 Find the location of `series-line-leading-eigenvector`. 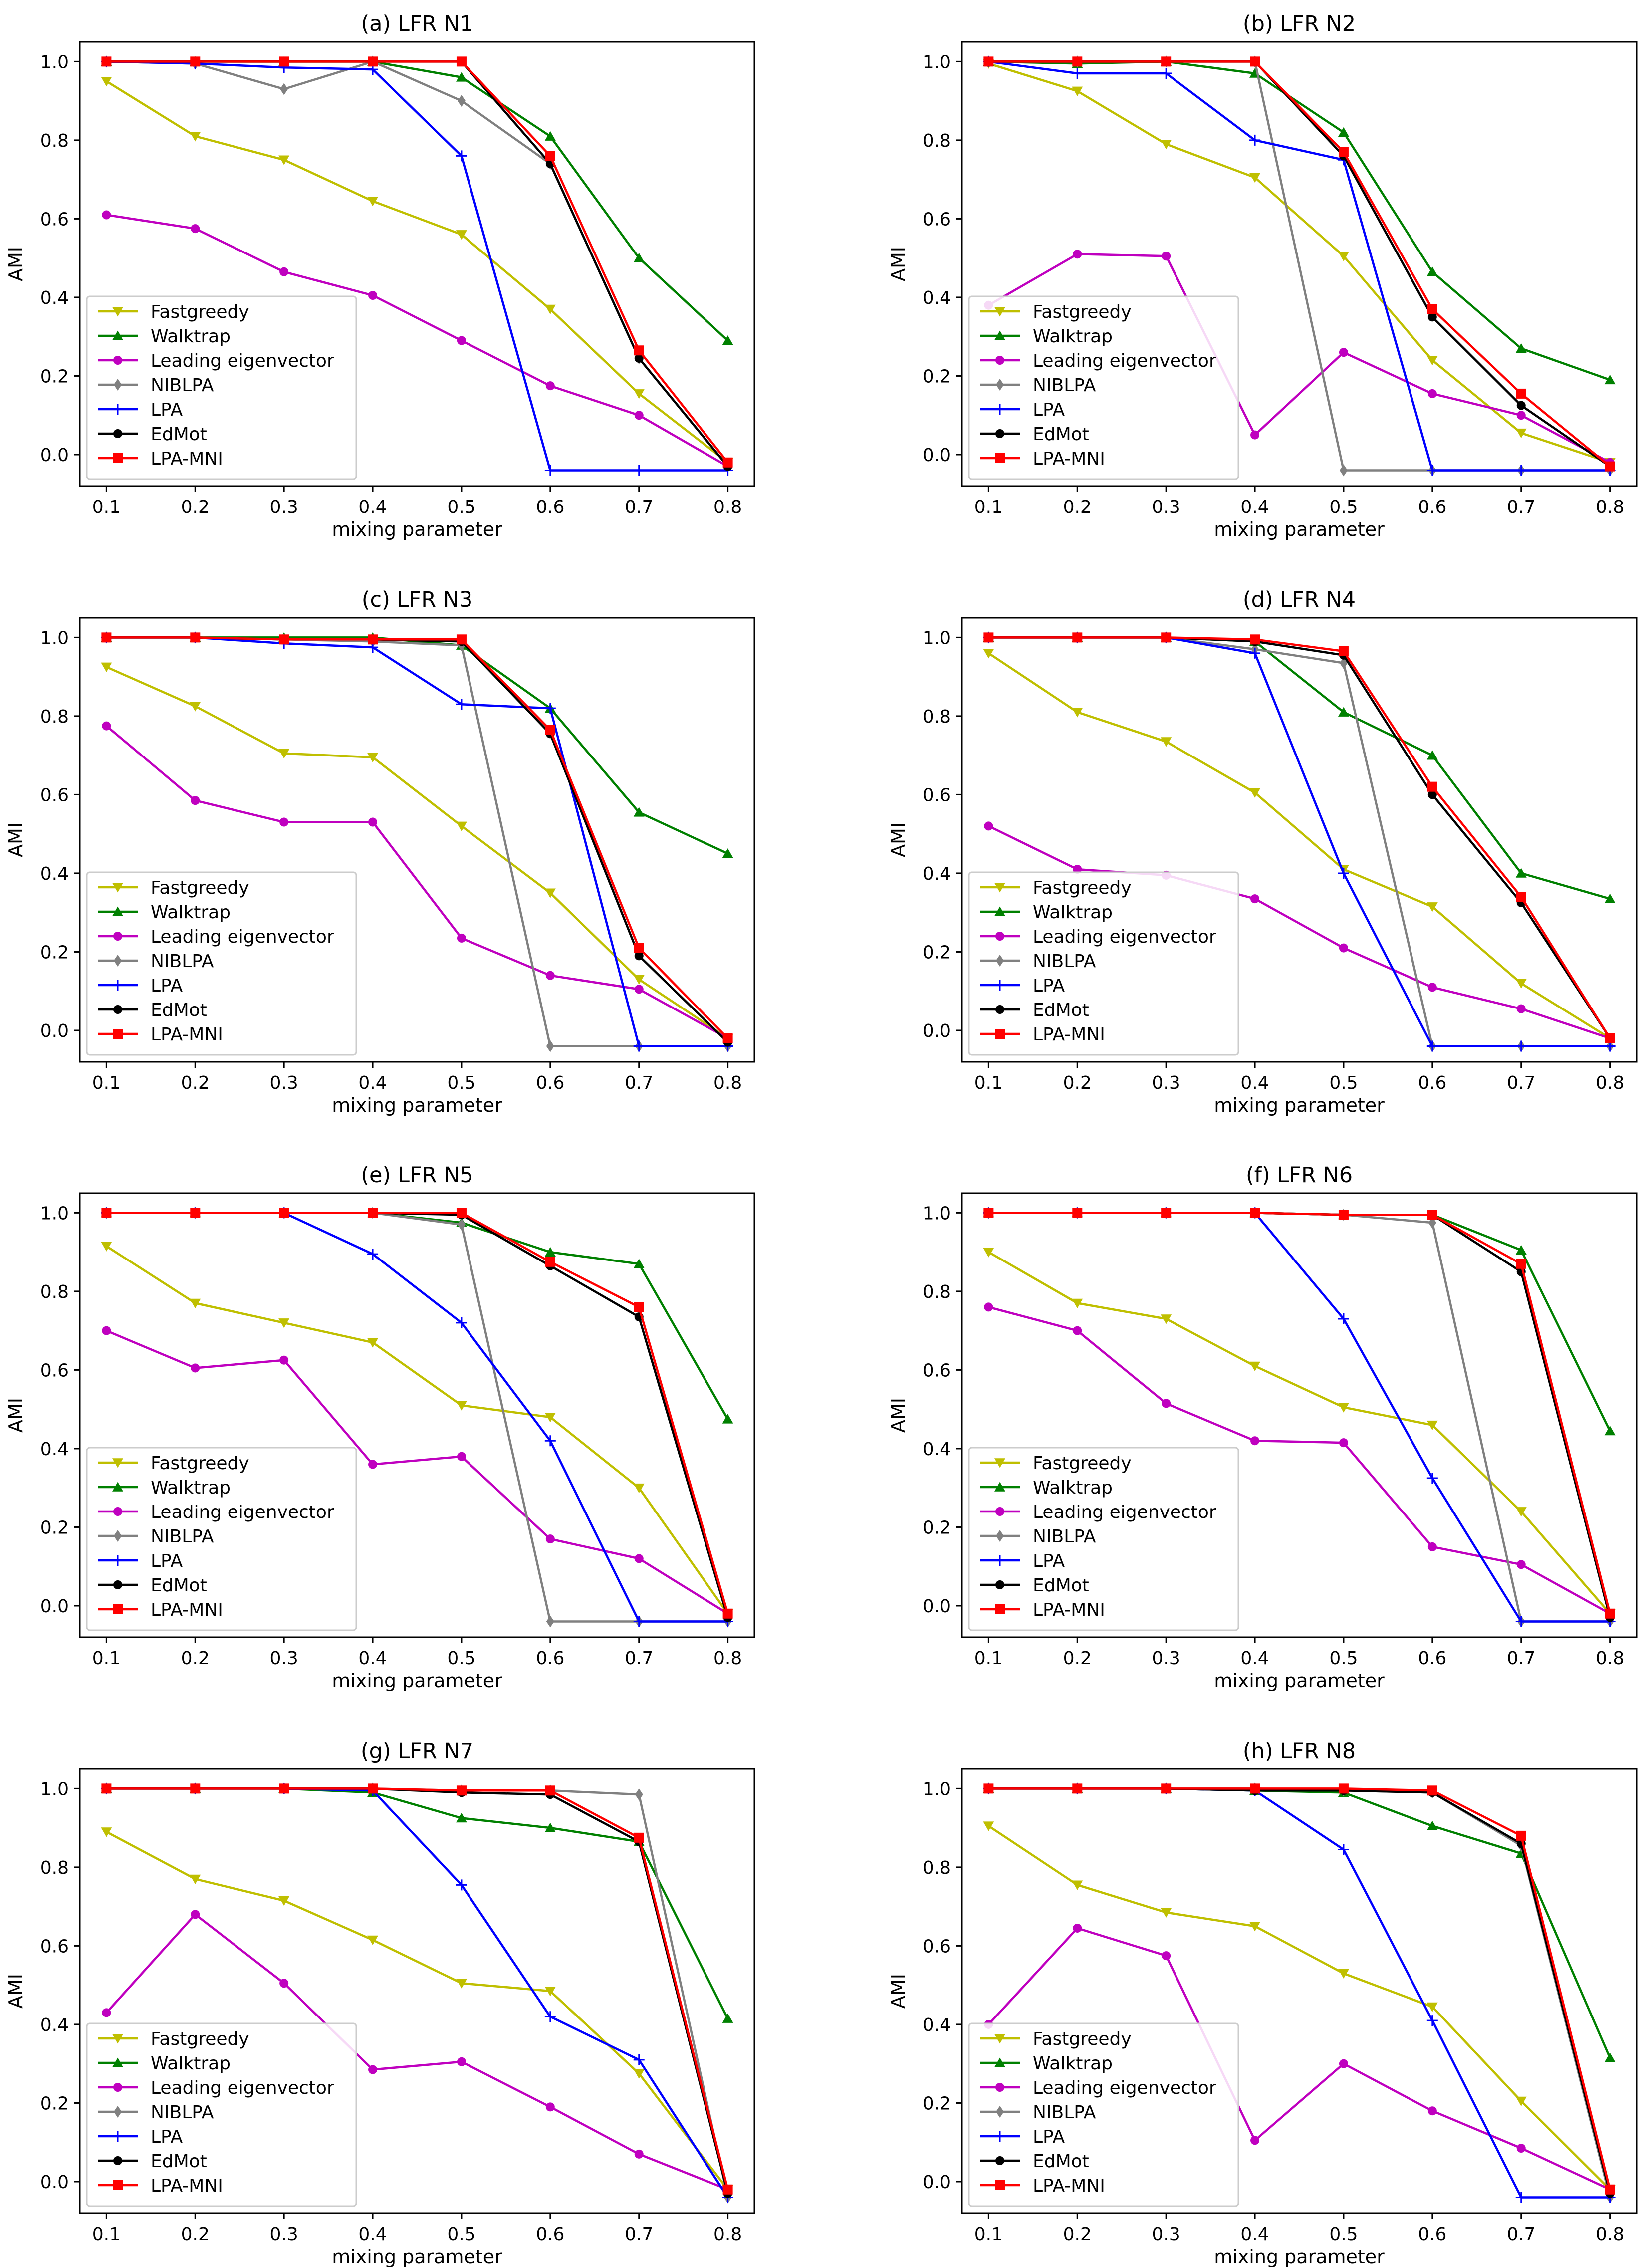

series-line-leading-eigenvector is located at coordinates (1300, 1460).